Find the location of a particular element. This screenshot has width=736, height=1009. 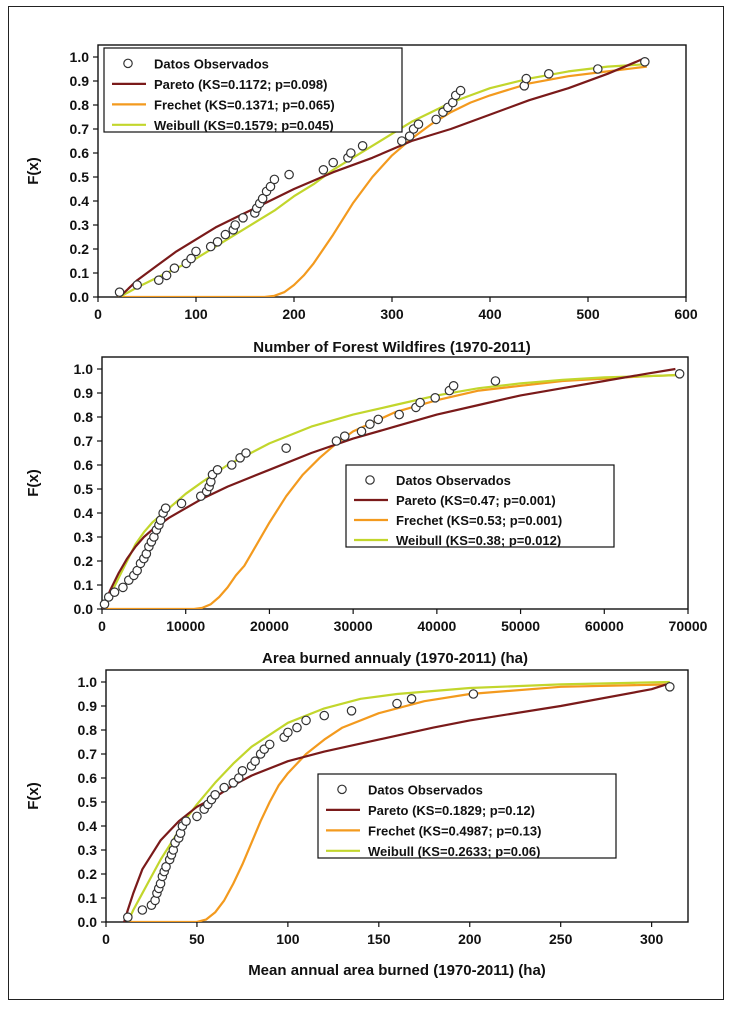

x-axis-label: Number of Forest Wildfires (1970-2011) is located at coordinates (391, 347).